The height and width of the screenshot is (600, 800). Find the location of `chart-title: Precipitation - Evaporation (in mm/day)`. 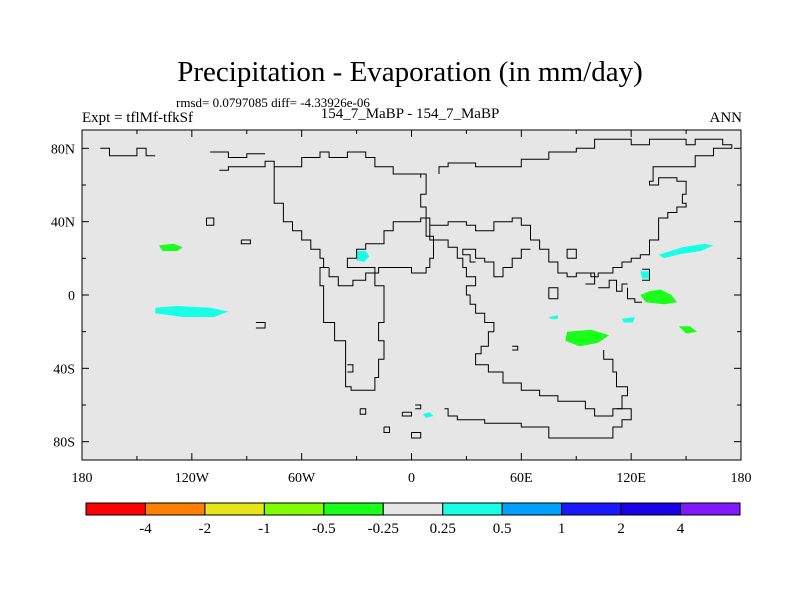

chart-title: Precipitation - Evaporation (in mm/day) is located at coordinates (410, 72).